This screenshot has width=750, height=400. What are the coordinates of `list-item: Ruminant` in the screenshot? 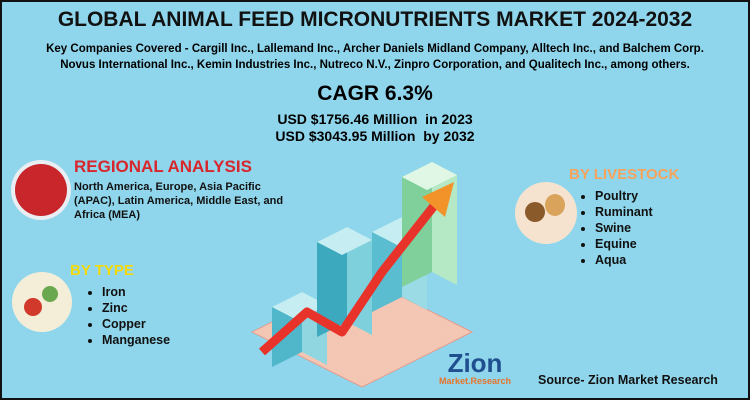 It's located at (624, 212).